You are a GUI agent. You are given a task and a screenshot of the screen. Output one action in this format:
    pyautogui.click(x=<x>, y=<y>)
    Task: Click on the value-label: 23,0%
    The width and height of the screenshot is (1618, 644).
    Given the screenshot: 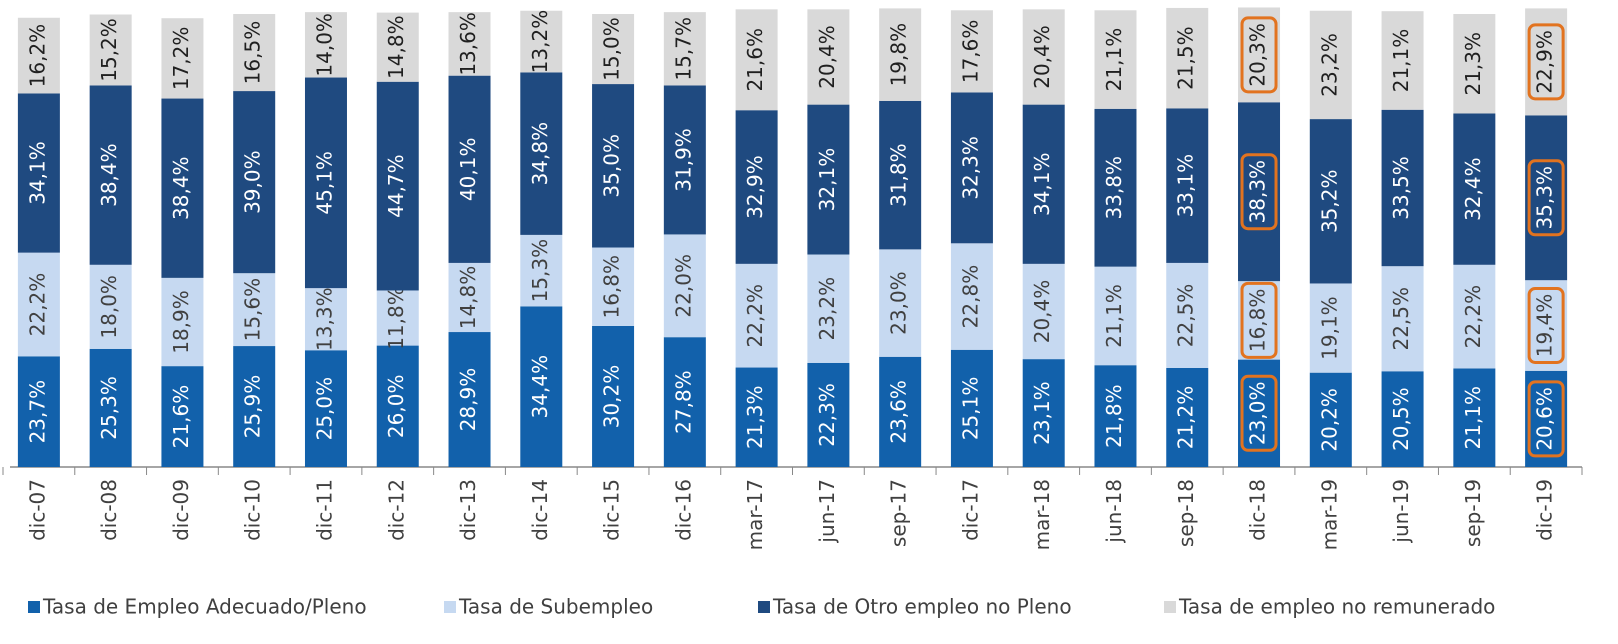 What is the action you would take?
    pyautogui.click(x=899, y=303)
    